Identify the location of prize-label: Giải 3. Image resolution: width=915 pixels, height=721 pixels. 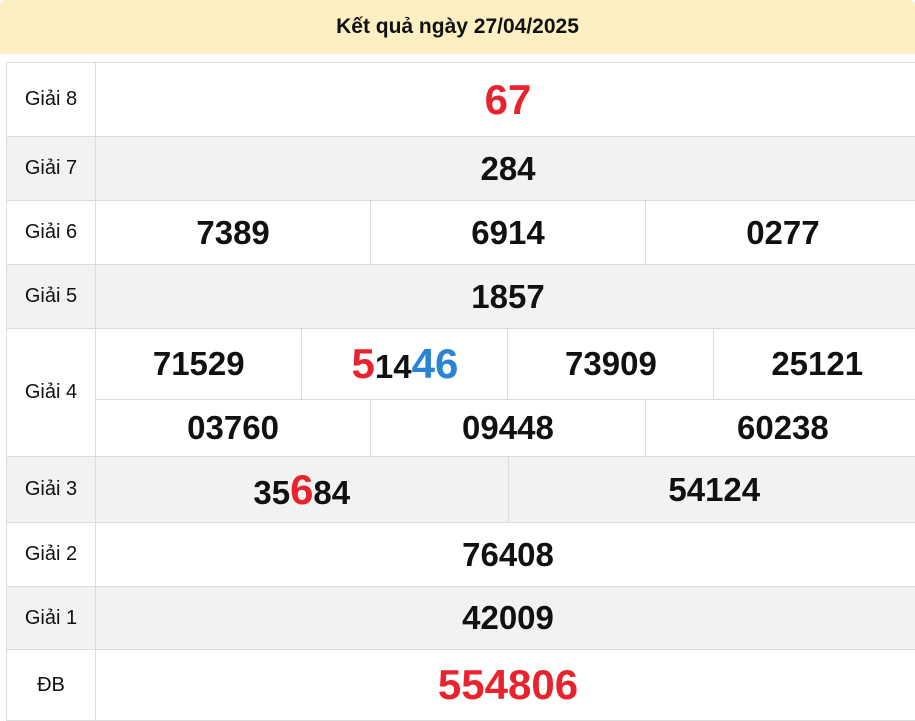
(51, 490).